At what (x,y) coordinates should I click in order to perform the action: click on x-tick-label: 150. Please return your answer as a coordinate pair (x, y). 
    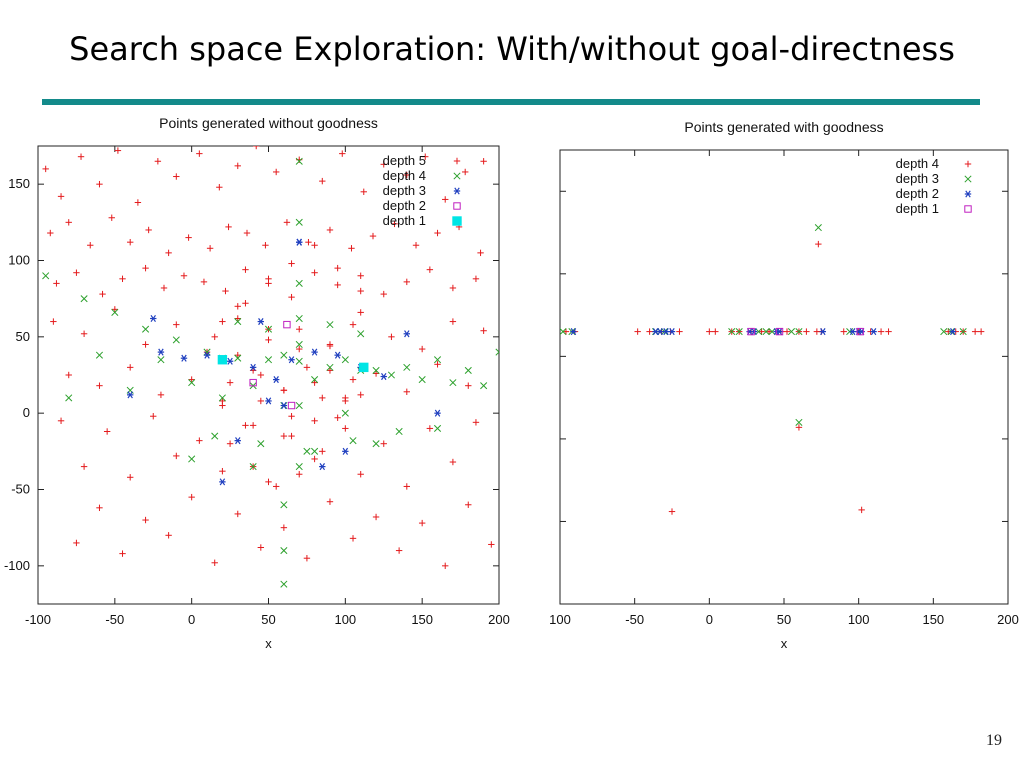
    Looking at the image, I should click on (422, 619).